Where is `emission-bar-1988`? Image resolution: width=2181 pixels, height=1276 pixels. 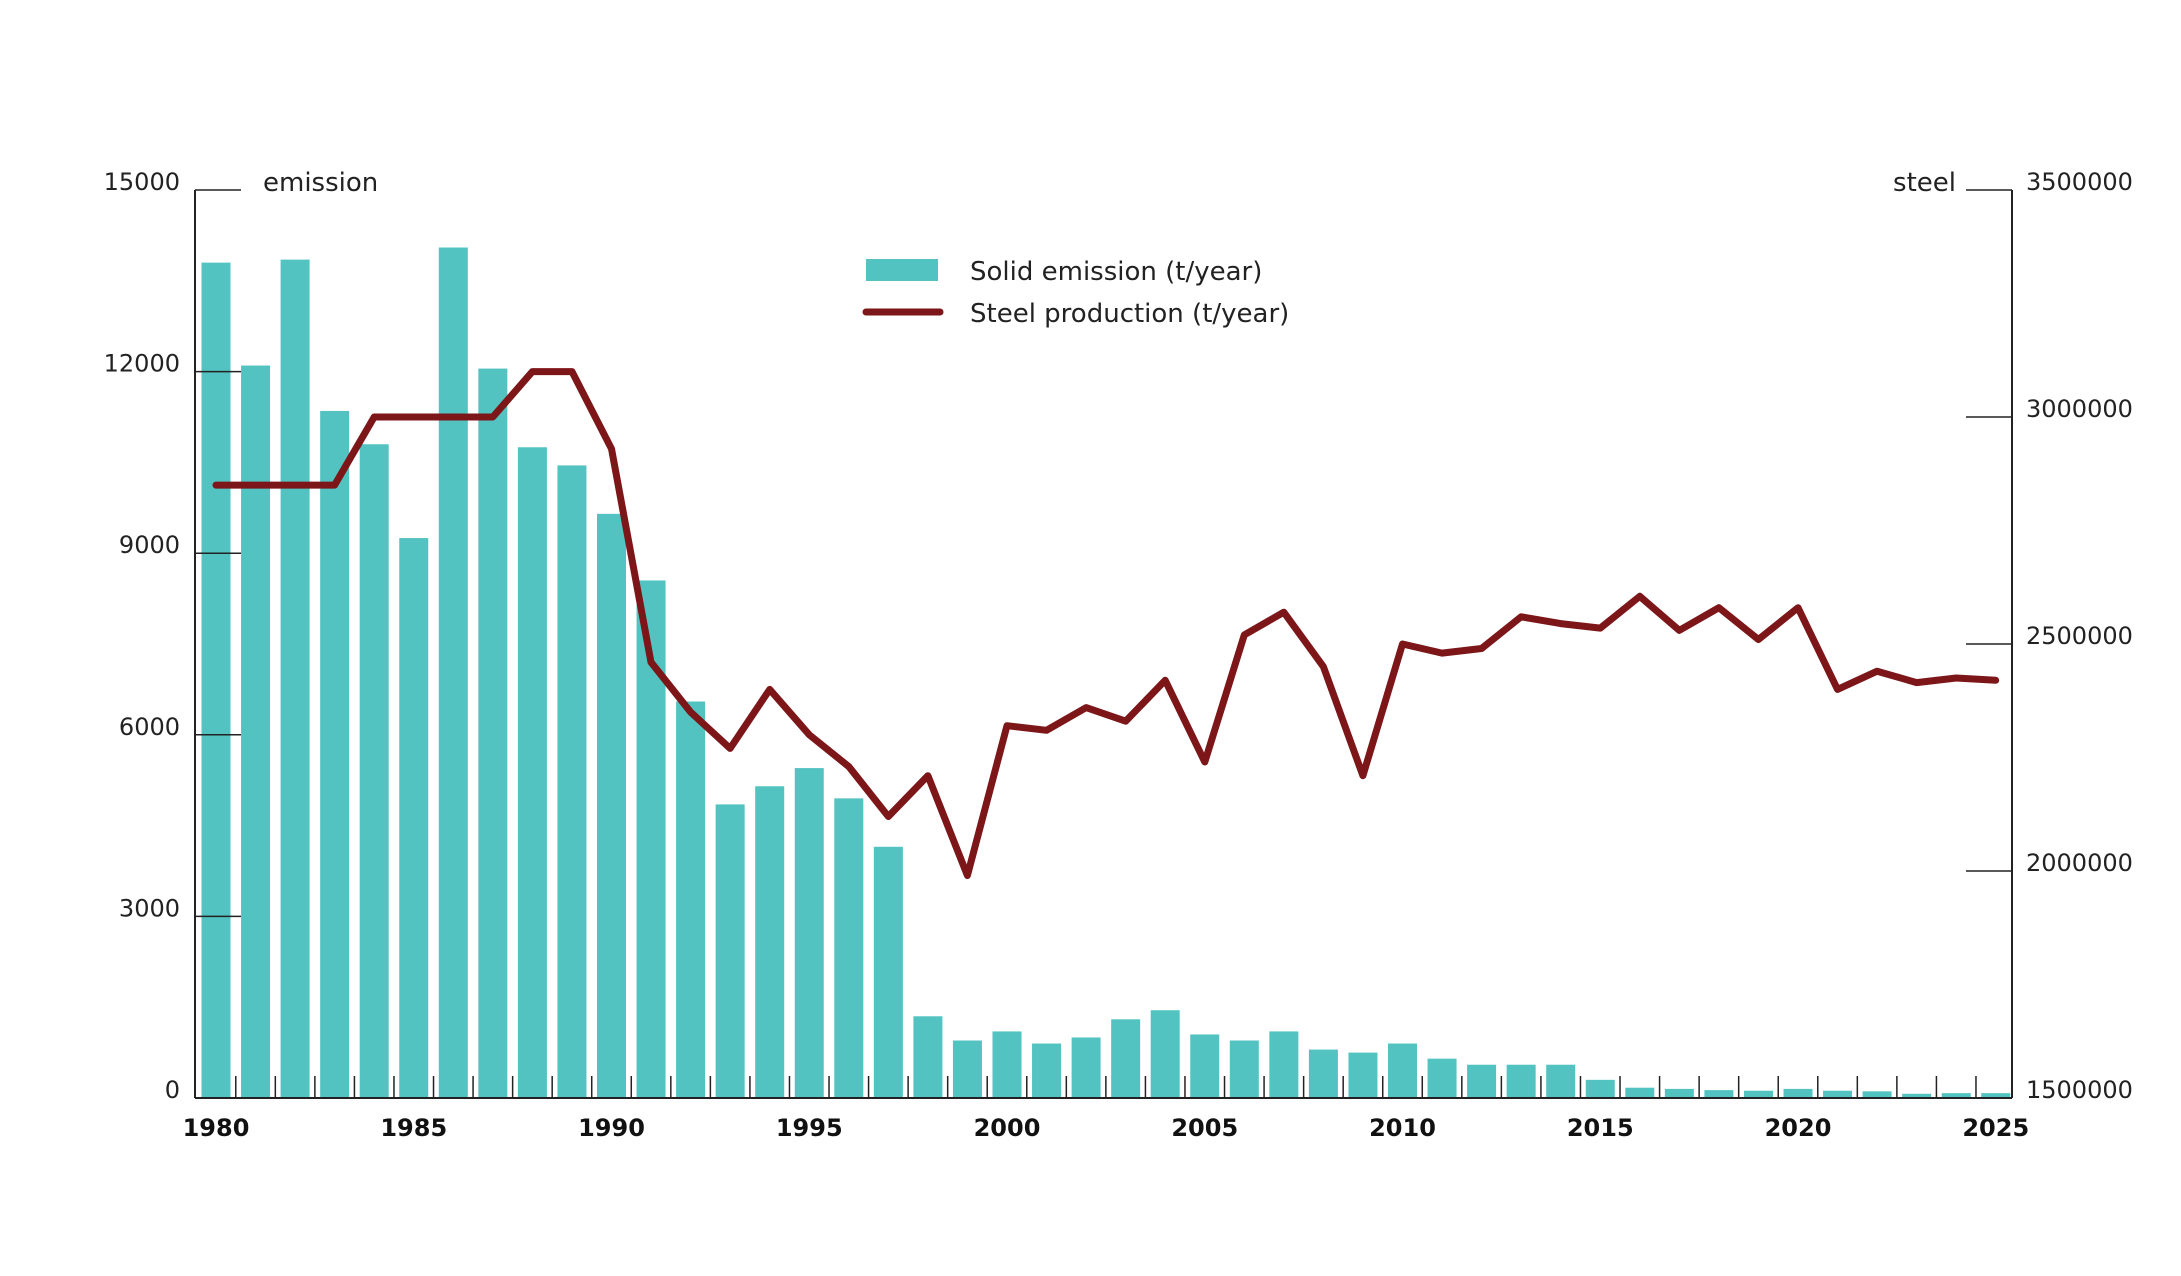 emission-bar-1988 is located at coordinates (532, 772).